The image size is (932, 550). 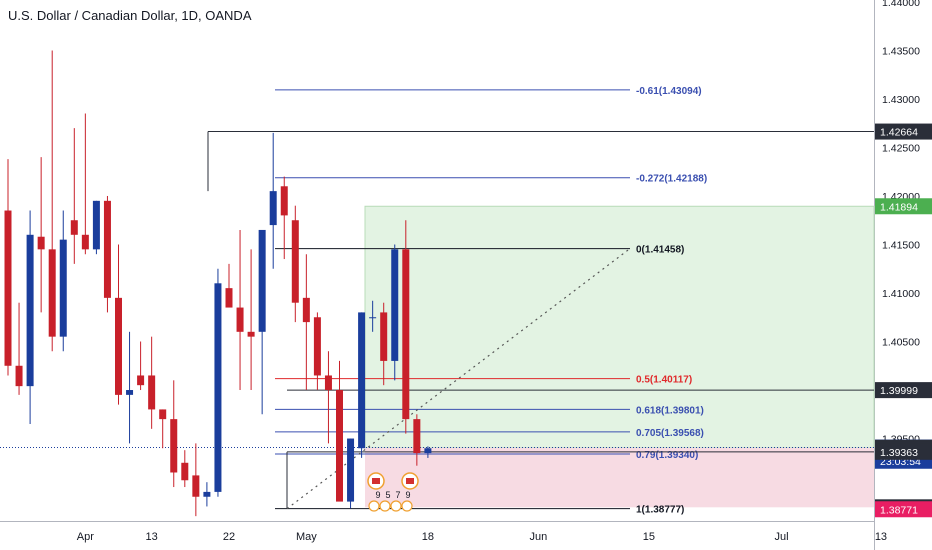 What do you see at coordinates (664, 380) in the screenshot?
I see `fib-level-label: 0.5(1.40117)` at bounding box center [664, 380].